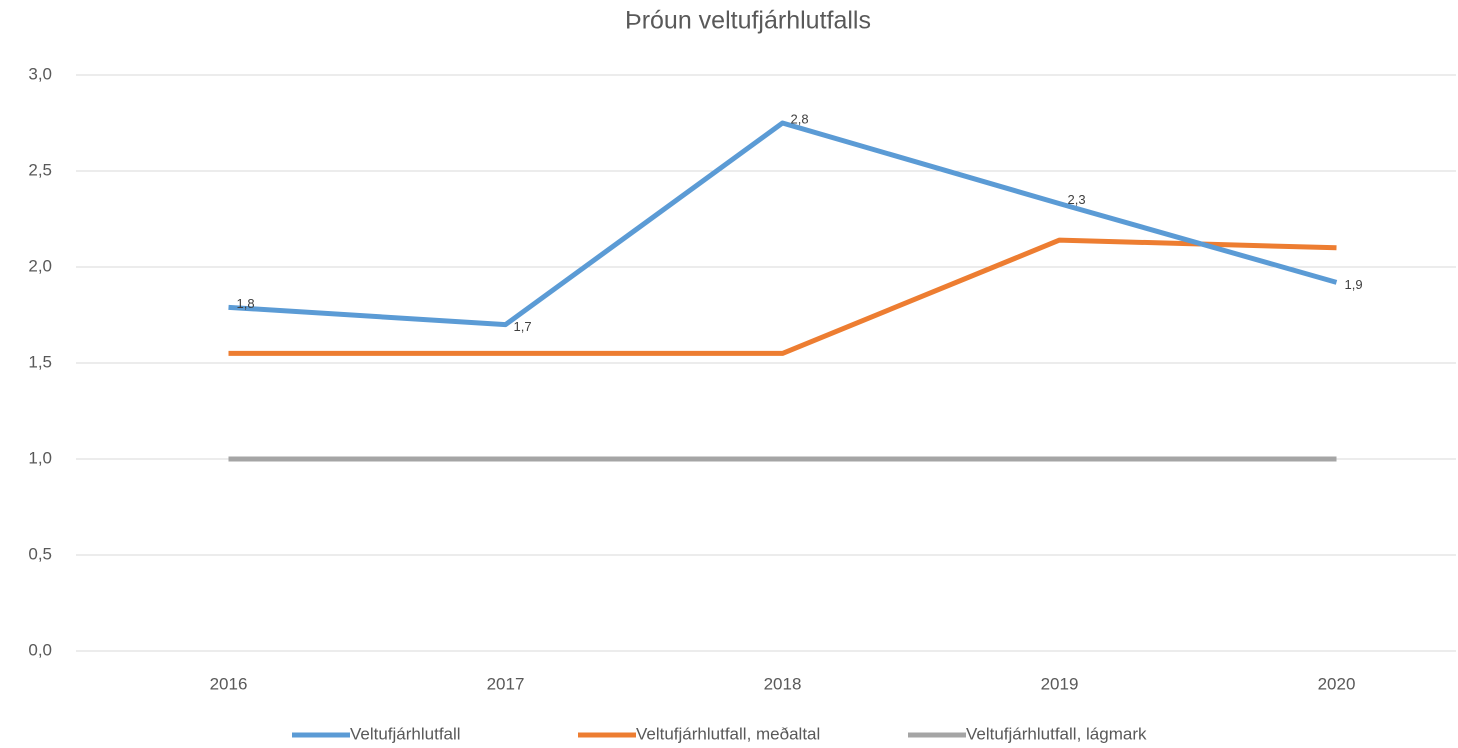 The width and height of the screenshot is (1458, 748). Describe the element at coordinates (506, 683) in the screenshot. I see `x-tick-label: 2017` at that location.